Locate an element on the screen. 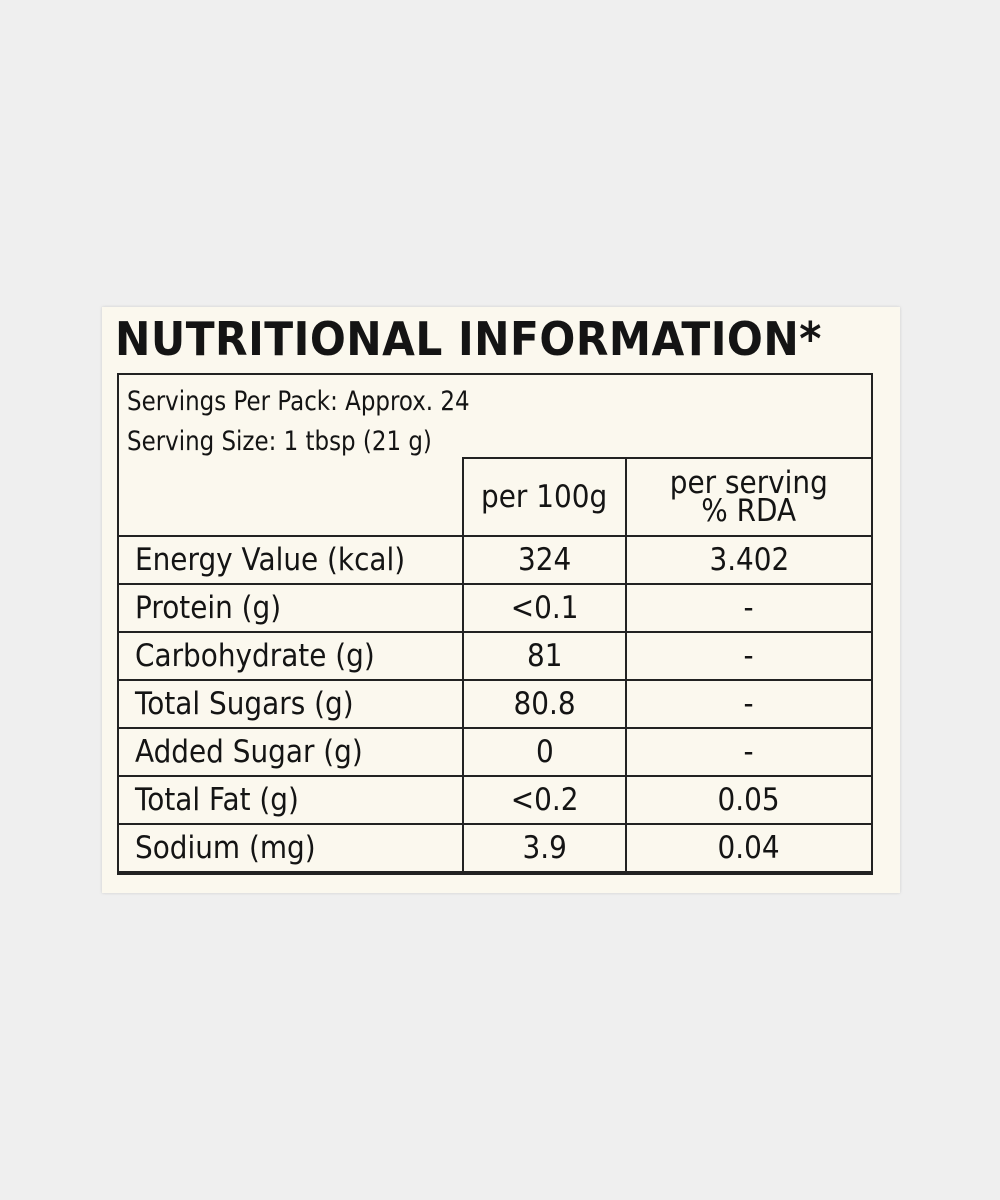 The width and height of the screenshot is (1000, 1200). column-header: per serving% RDA is located at coordinates (749, 497).